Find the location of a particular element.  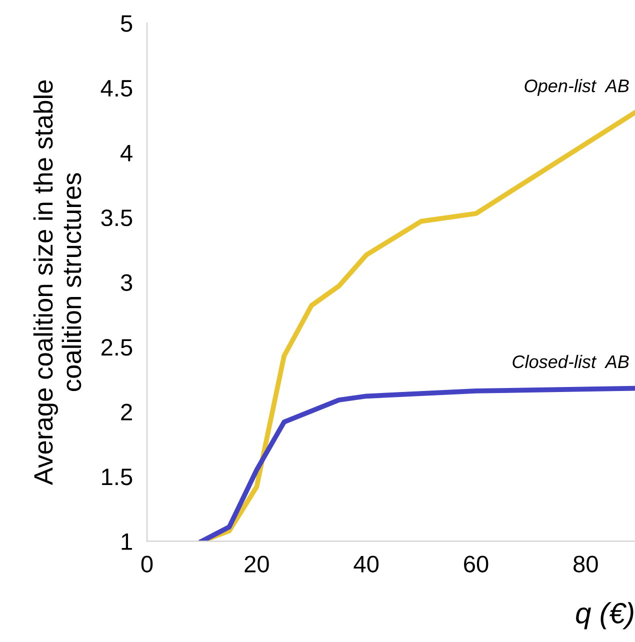

x-tick-label: 80 is located at coordinates (586, 564).